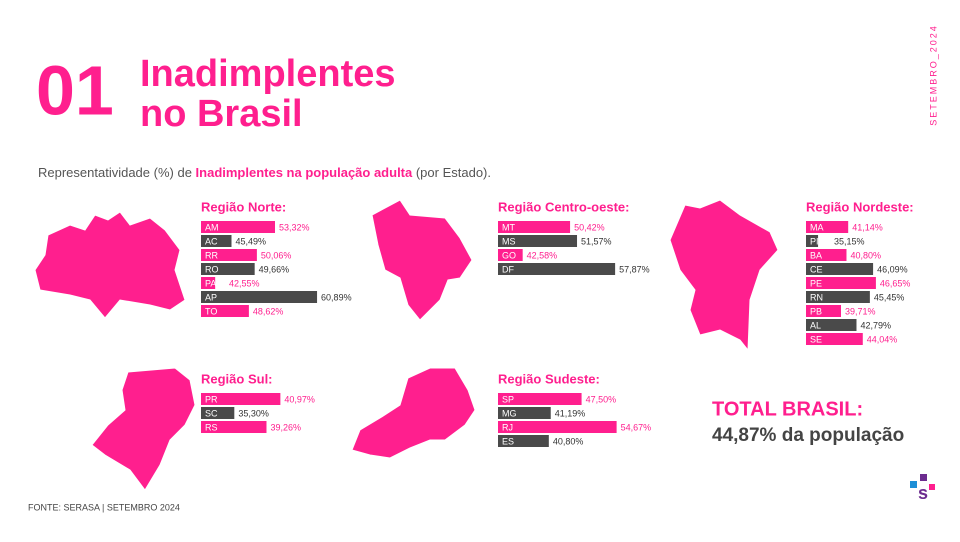 This screenshot has width=960, height=542. Describe the element at coordinates (299, 399) in the screenshot. I see `value-label: 40,97%` at that location.